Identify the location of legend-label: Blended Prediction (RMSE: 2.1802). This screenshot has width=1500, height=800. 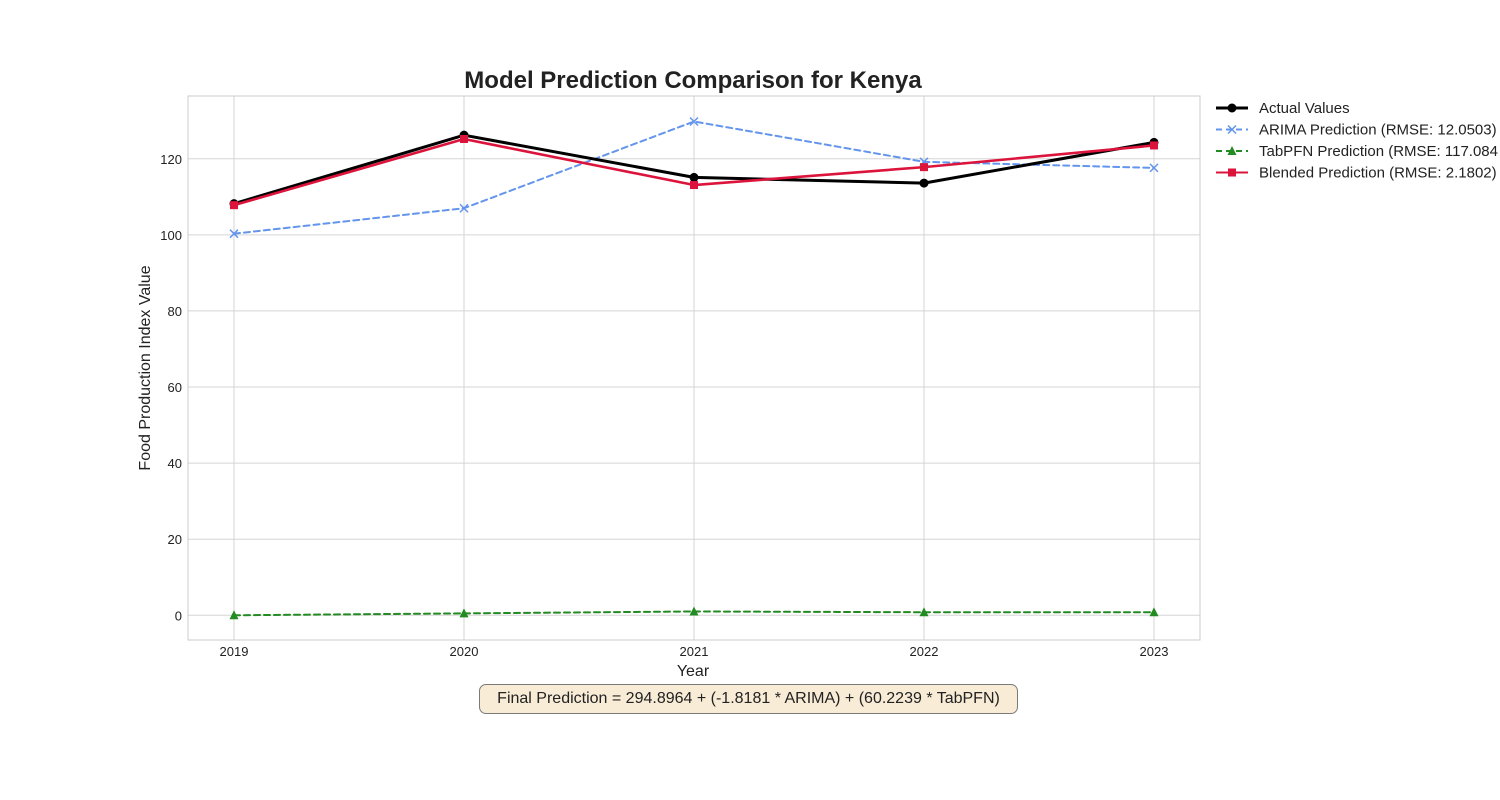
(1378, 173).